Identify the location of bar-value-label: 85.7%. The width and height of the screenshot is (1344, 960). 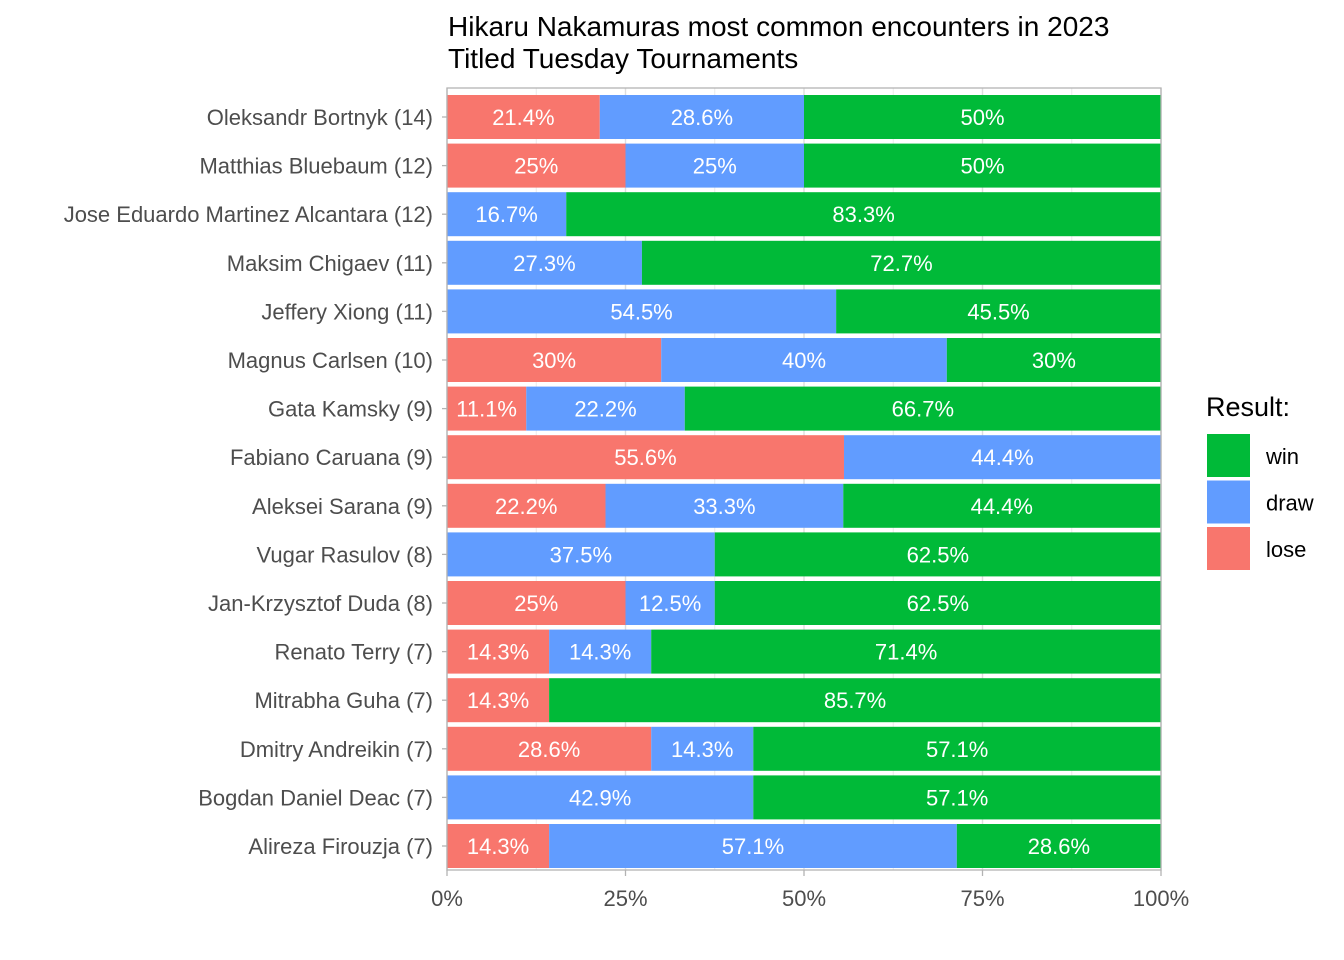
(855, 700).